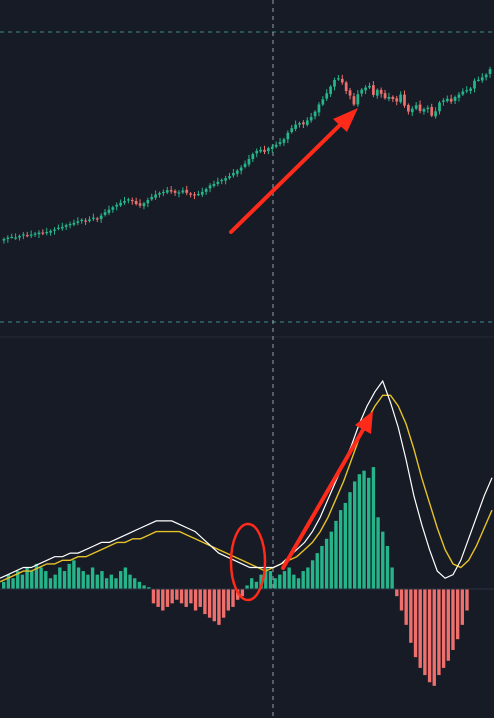 The image size is (494, 718). What do you see at coordinates (248, 562) in the screenshot?
I see `crossover-circle-annotation` at bounding box center [248, 562].